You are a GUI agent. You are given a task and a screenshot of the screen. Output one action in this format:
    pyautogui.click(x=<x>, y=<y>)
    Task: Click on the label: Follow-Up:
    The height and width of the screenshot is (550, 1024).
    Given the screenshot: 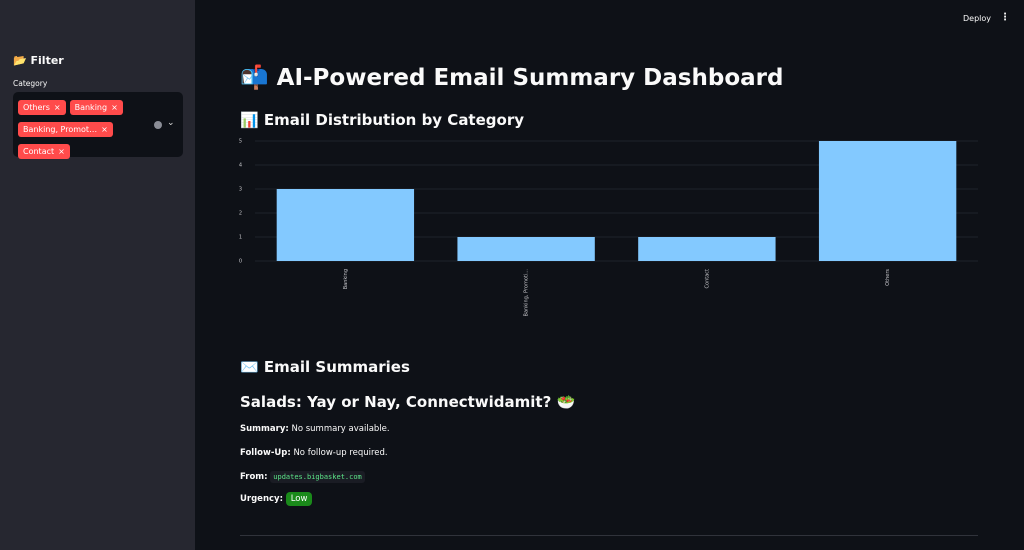 What is the action you would take?
    pyautogui.click(x=265, y=453)
    